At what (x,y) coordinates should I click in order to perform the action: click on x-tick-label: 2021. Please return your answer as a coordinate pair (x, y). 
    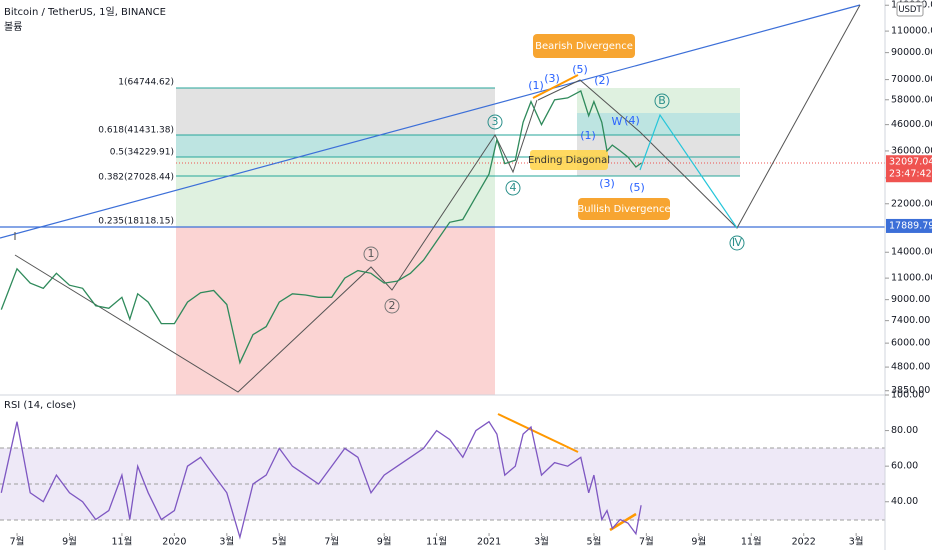
    Looking at the image, I should click on (489, 542).